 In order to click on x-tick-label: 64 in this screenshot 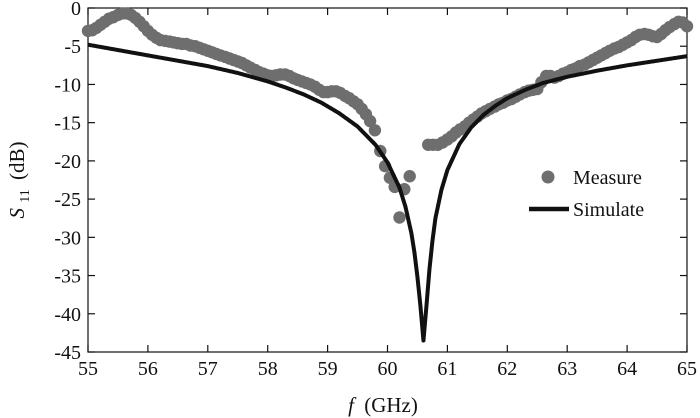, I will do `click(627, 369)`.